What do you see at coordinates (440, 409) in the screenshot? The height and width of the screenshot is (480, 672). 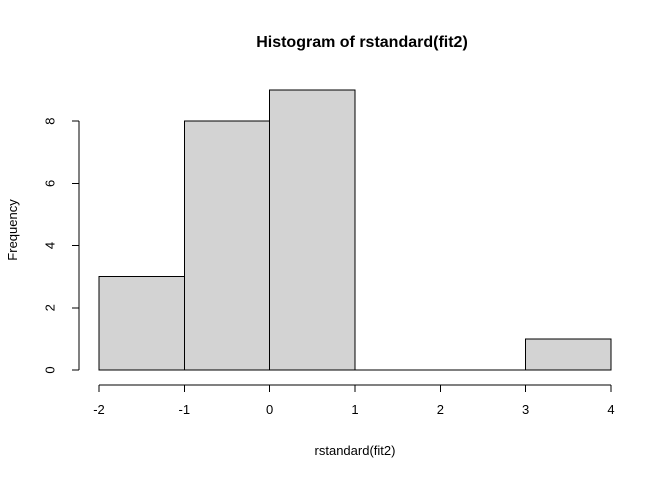 I see `x-tick-label: 2` at bounding box center [440, 409].